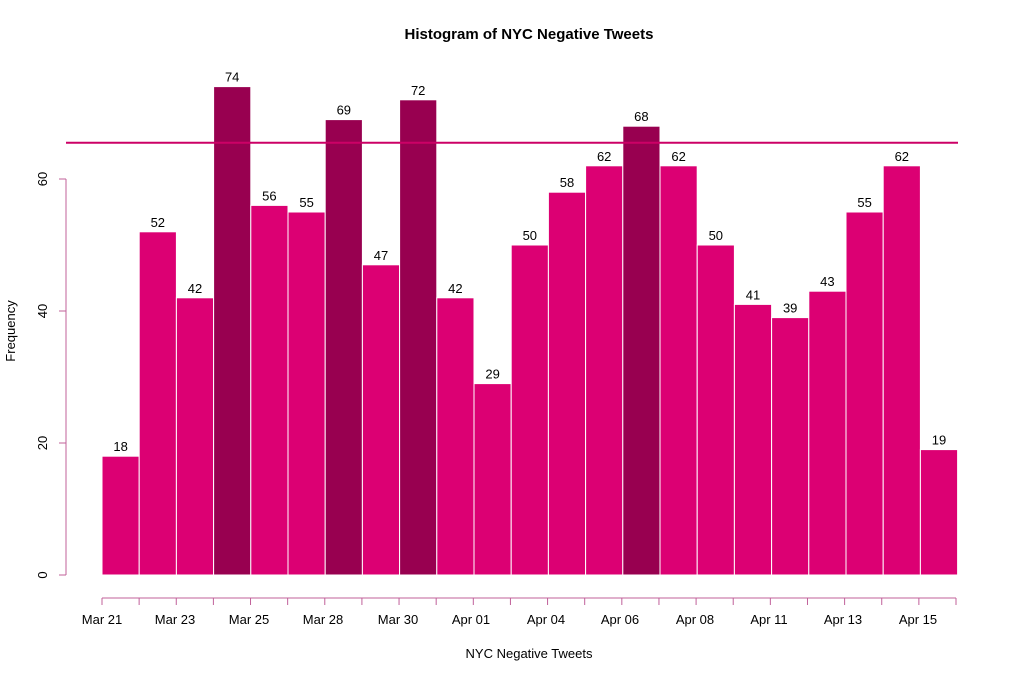  I want to click on x-tick-label: Apr 15, so click(918, 619).